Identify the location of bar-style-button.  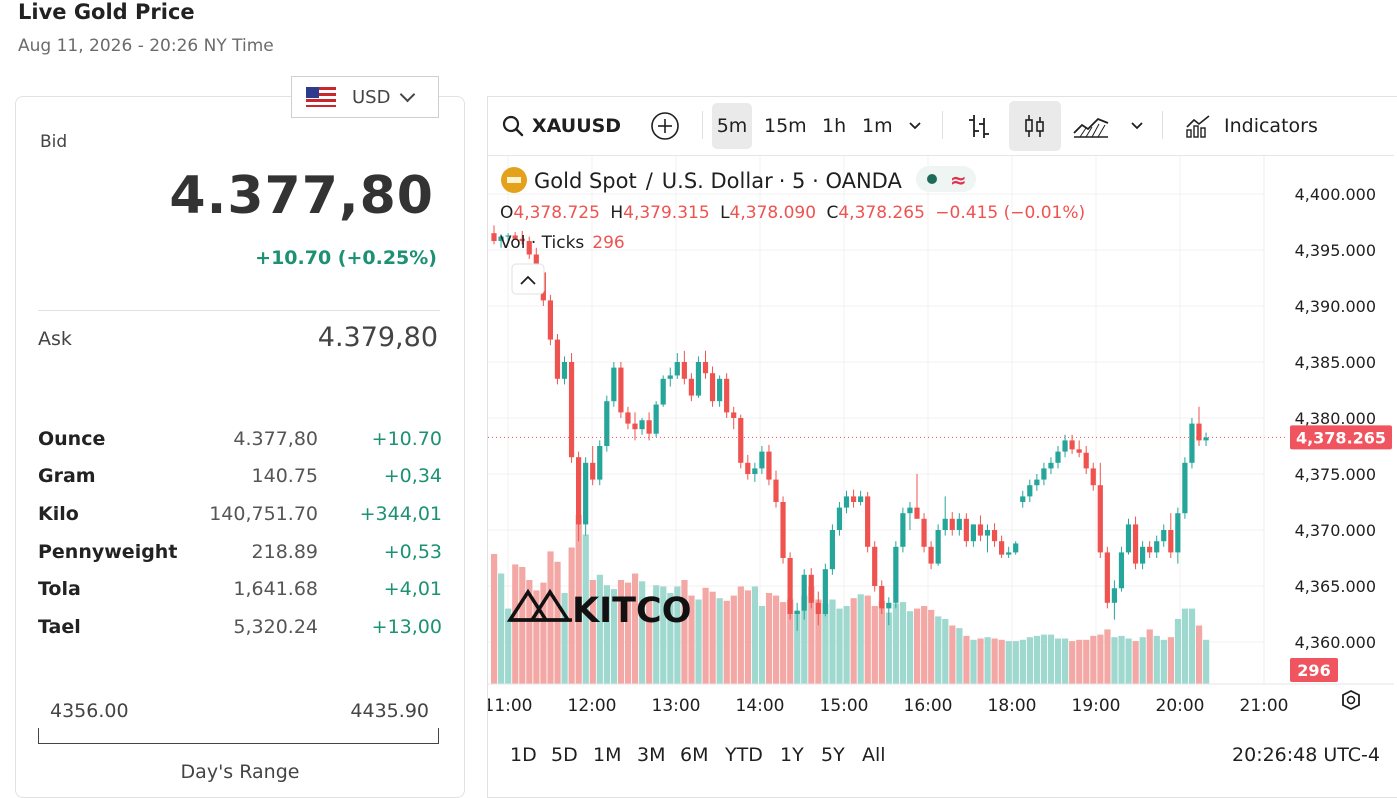
(979, 126).